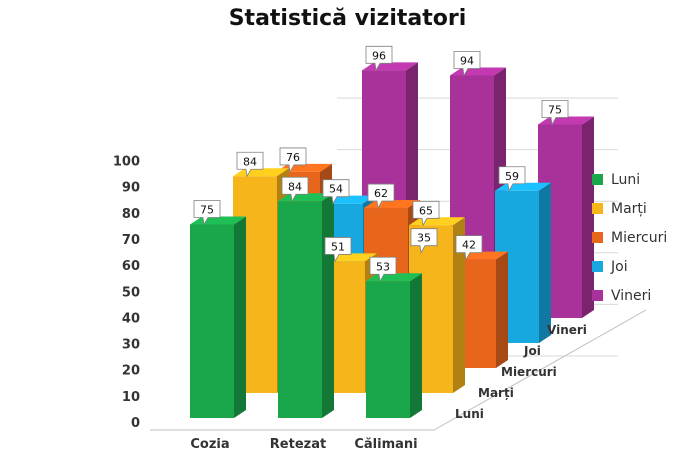  Describe the element at coordinates (131, 345) in the screenshot. I see `y-tick-label: 30` at that location.